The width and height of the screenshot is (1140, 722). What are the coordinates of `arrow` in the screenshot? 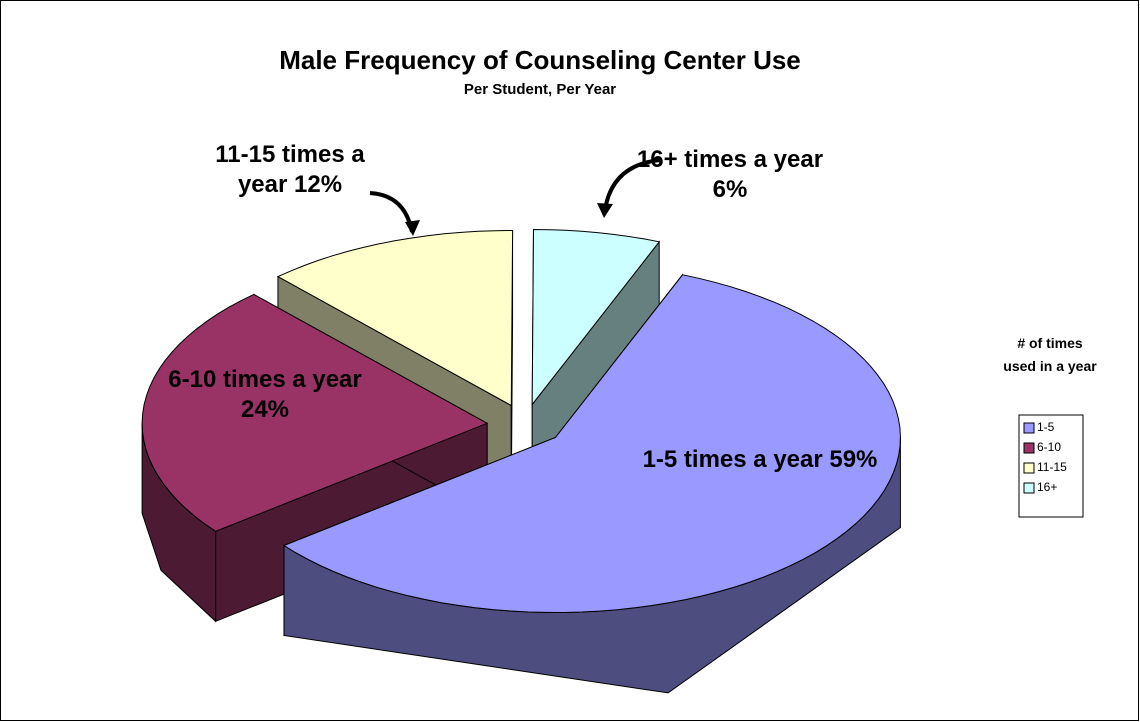 It's located at (632, 184).